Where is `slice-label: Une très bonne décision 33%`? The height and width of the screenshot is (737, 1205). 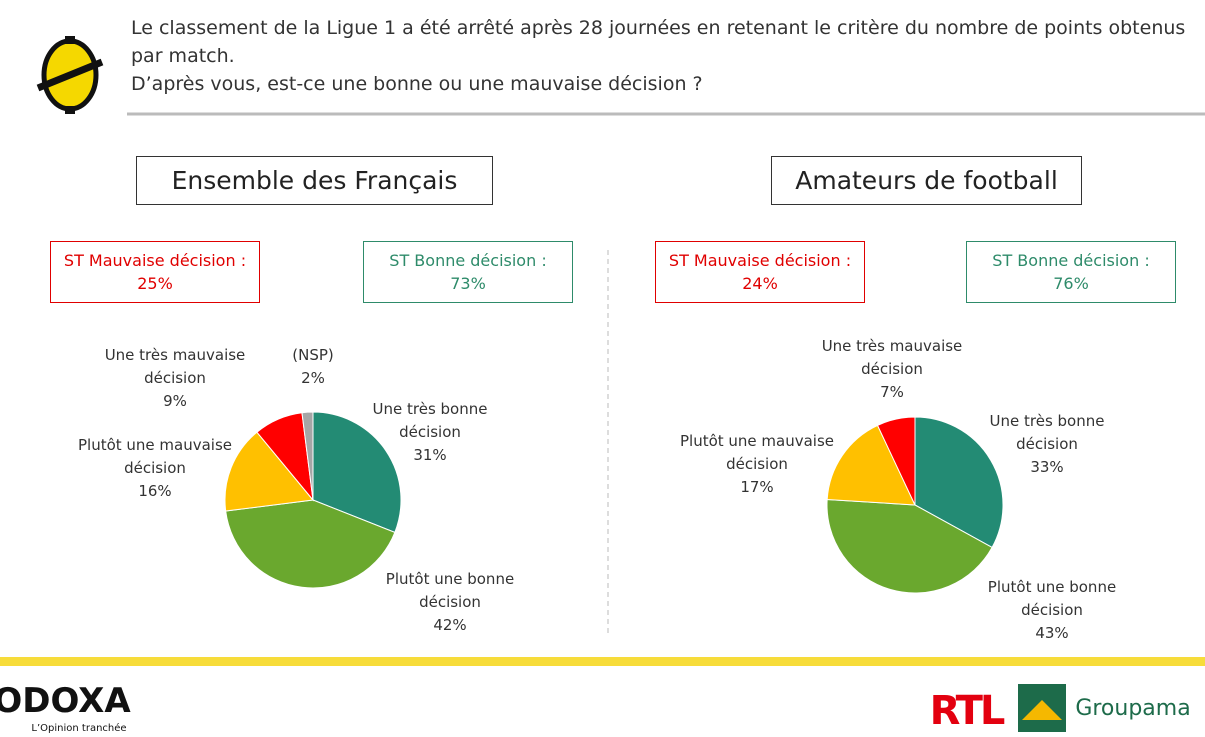 slice-label: Une très bonne décision 33% is located at coordinates (1047, 444).